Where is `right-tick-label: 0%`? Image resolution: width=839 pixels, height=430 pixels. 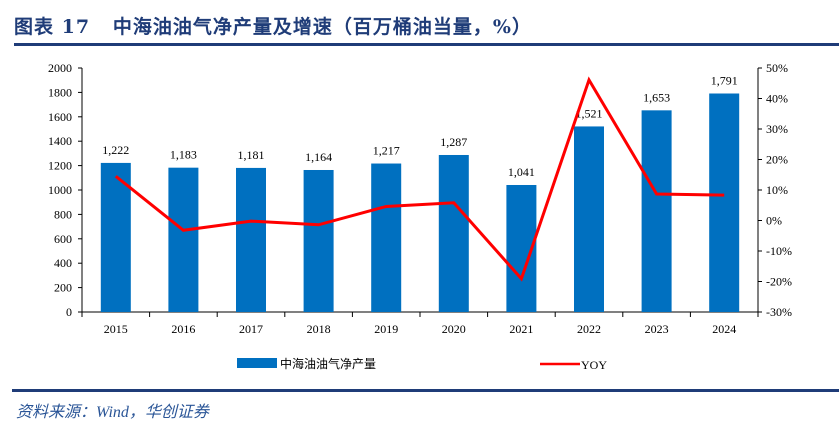
right-tick-label: 0% is located at coordinates (774, 221).